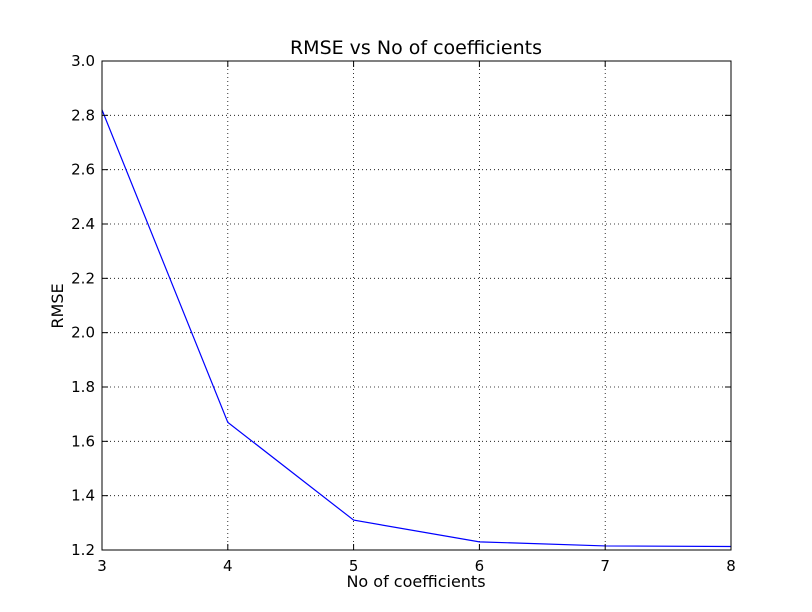 Image resolution: width=812 pixels, height=612 pixels. Describe the element at coordinates (57, 305) in the screenshot. I see `y-axis-label: RMSE` at that location.